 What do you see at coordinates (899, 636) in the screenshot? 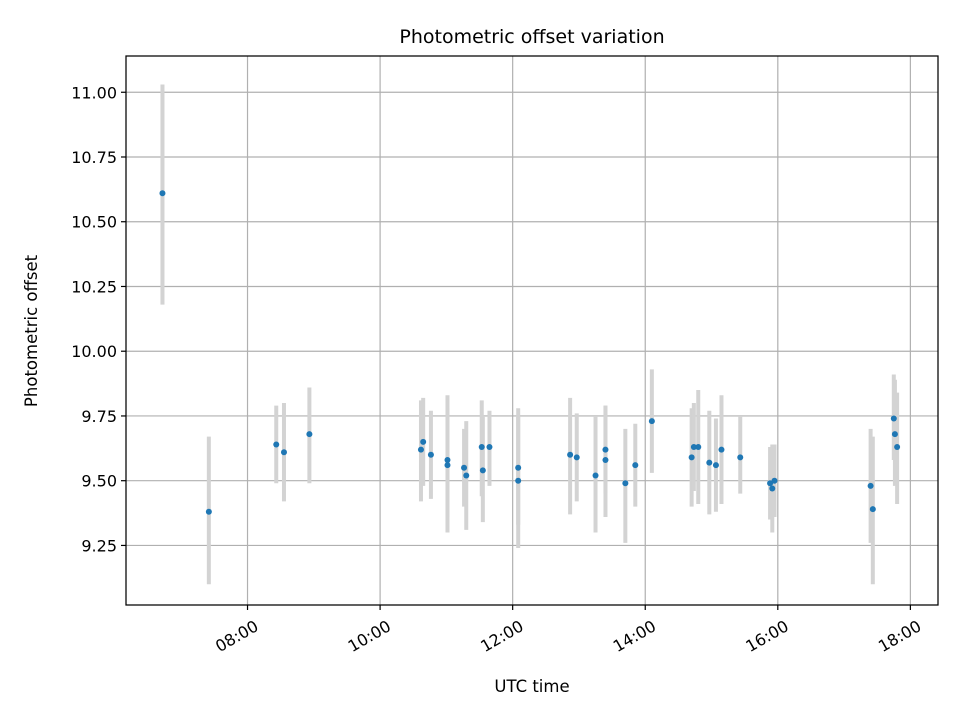
I see `x-tick-label: 18:00` at bounding box center [899, 636].